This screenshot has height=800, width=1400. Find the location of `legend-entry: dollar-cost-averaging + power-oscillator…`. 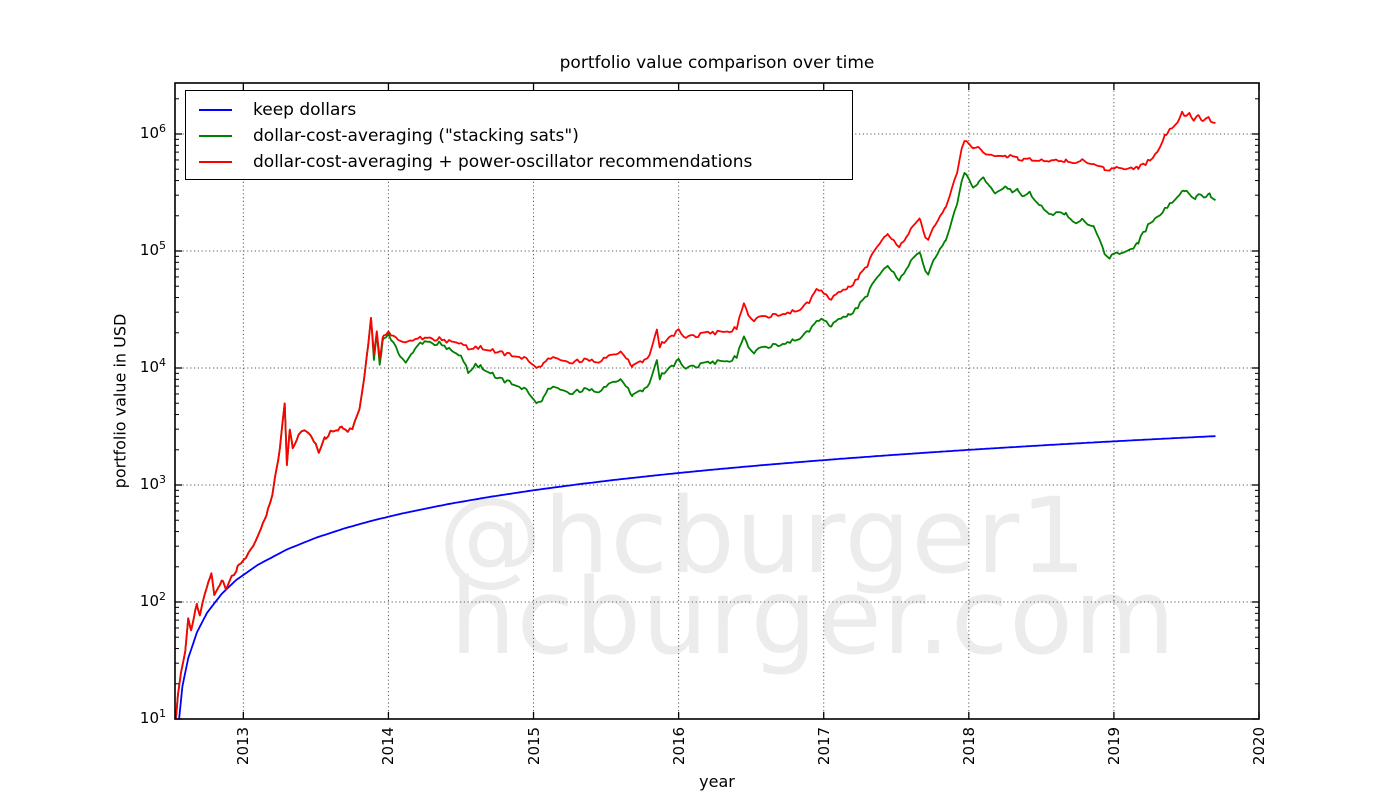

legend-entry: dollar-cost-averaging + power-oscillator… is located at coordinates (525, 162).